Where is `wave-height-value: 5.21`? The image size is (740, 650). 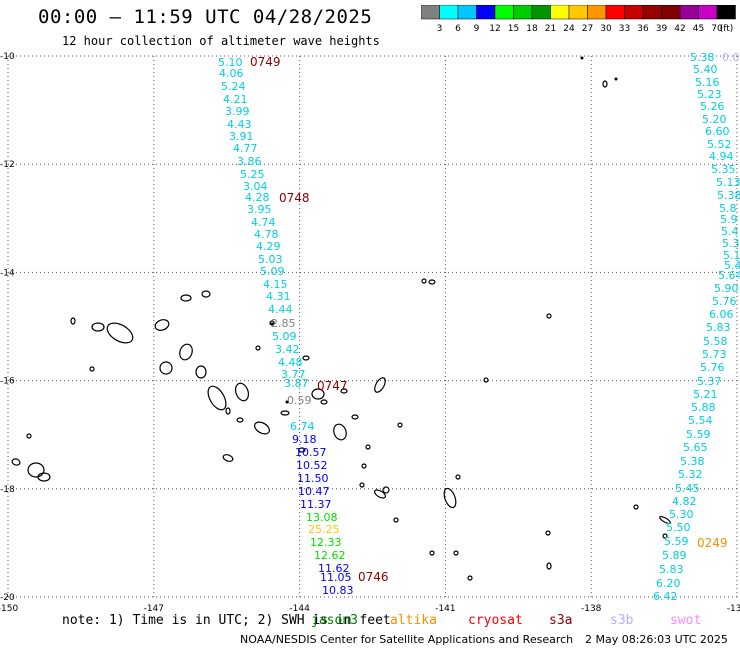
wave-height-value: 5.21 is located at coordinates (705, 394).